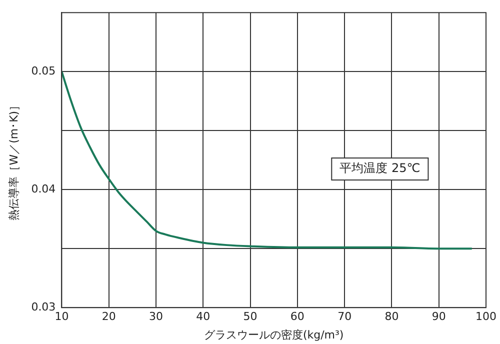 The height and width of the screenshot is (344, 500). What do you see at coordinates (380, 168) in the screenshot?
I see `annotation: 平均温度 25℃` at bounding box center [380, 168].